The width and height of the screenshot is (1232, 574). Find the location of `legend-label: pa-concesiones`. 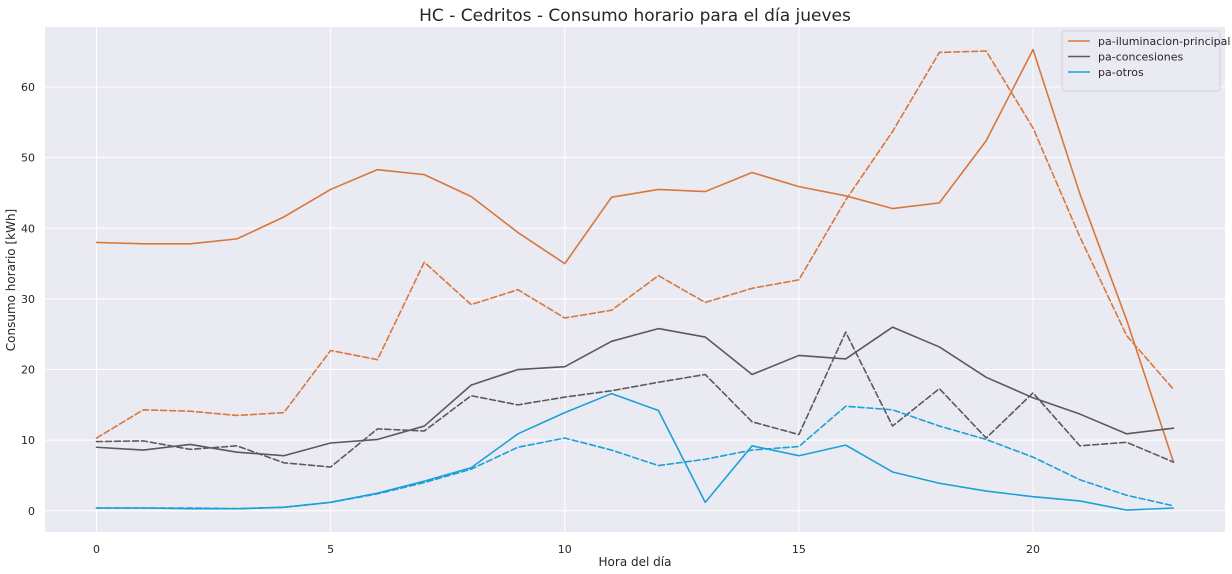

legend-label: pa-concesiones is located at coordinates (1141, 57).